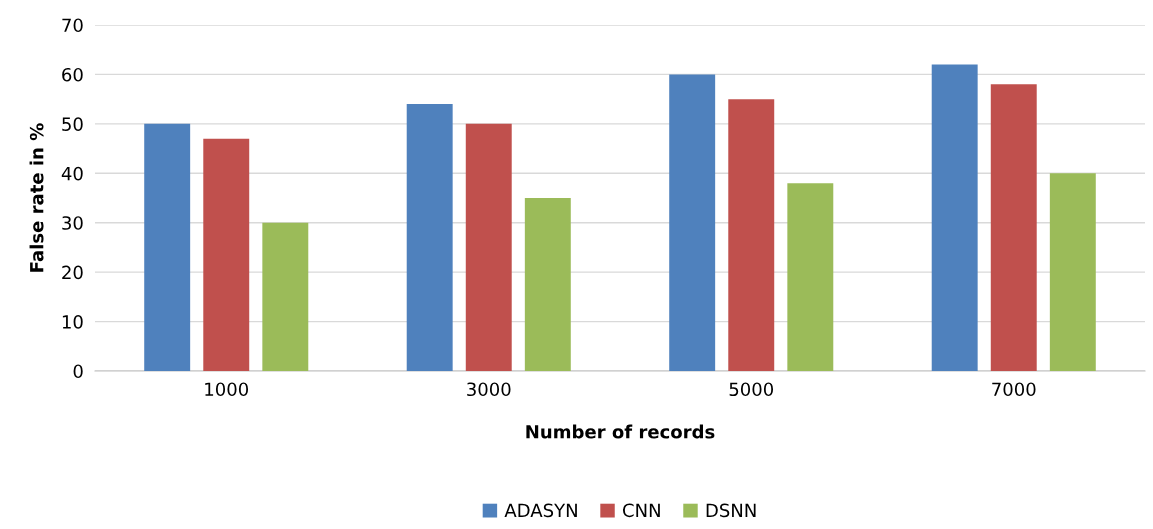 The image size is (1153, 529). I want to click on x-tick-label: 5000, so click(751, 389).